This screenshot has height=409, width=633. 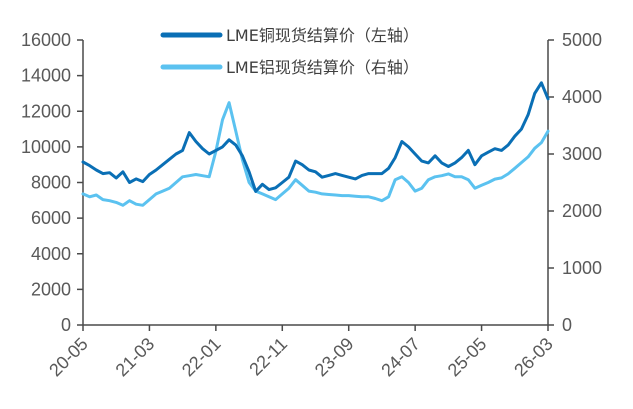 What do you see at coordinates (51, 183) in the screenshot?
I see `left-y-tick-label: 8000` at bounding box center [51, 183].